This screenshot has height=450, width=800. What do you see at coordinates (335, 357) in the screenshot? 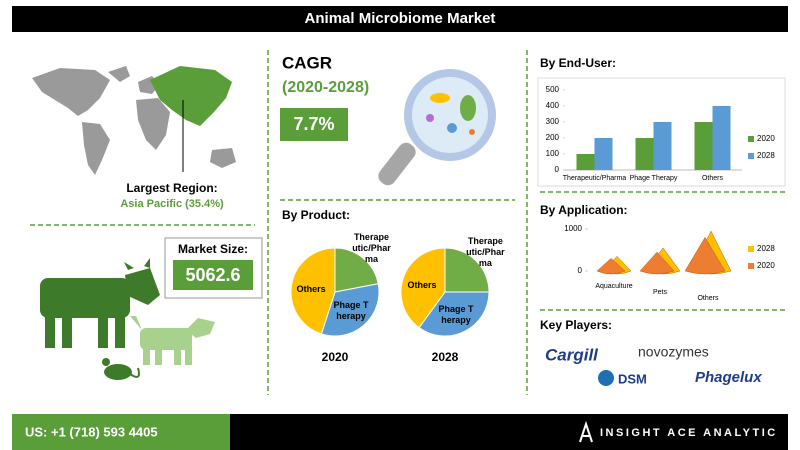
I see `pie-year: 2020` at bounding box center [335, 357].